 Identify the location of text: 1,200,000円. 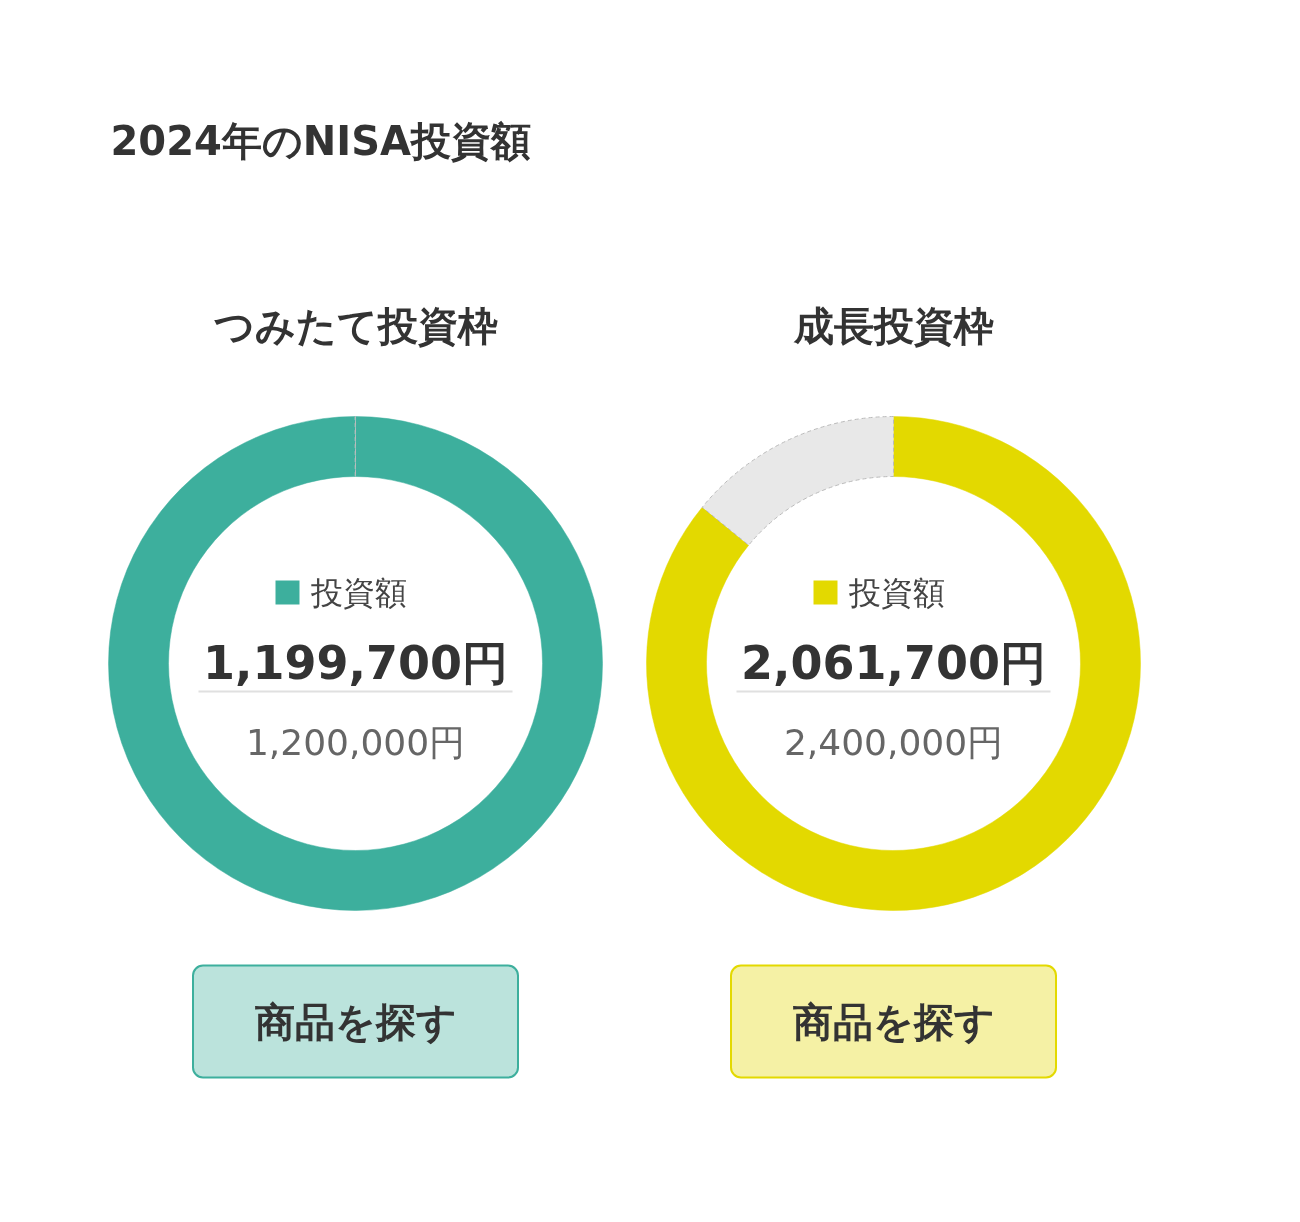
(355, 742).